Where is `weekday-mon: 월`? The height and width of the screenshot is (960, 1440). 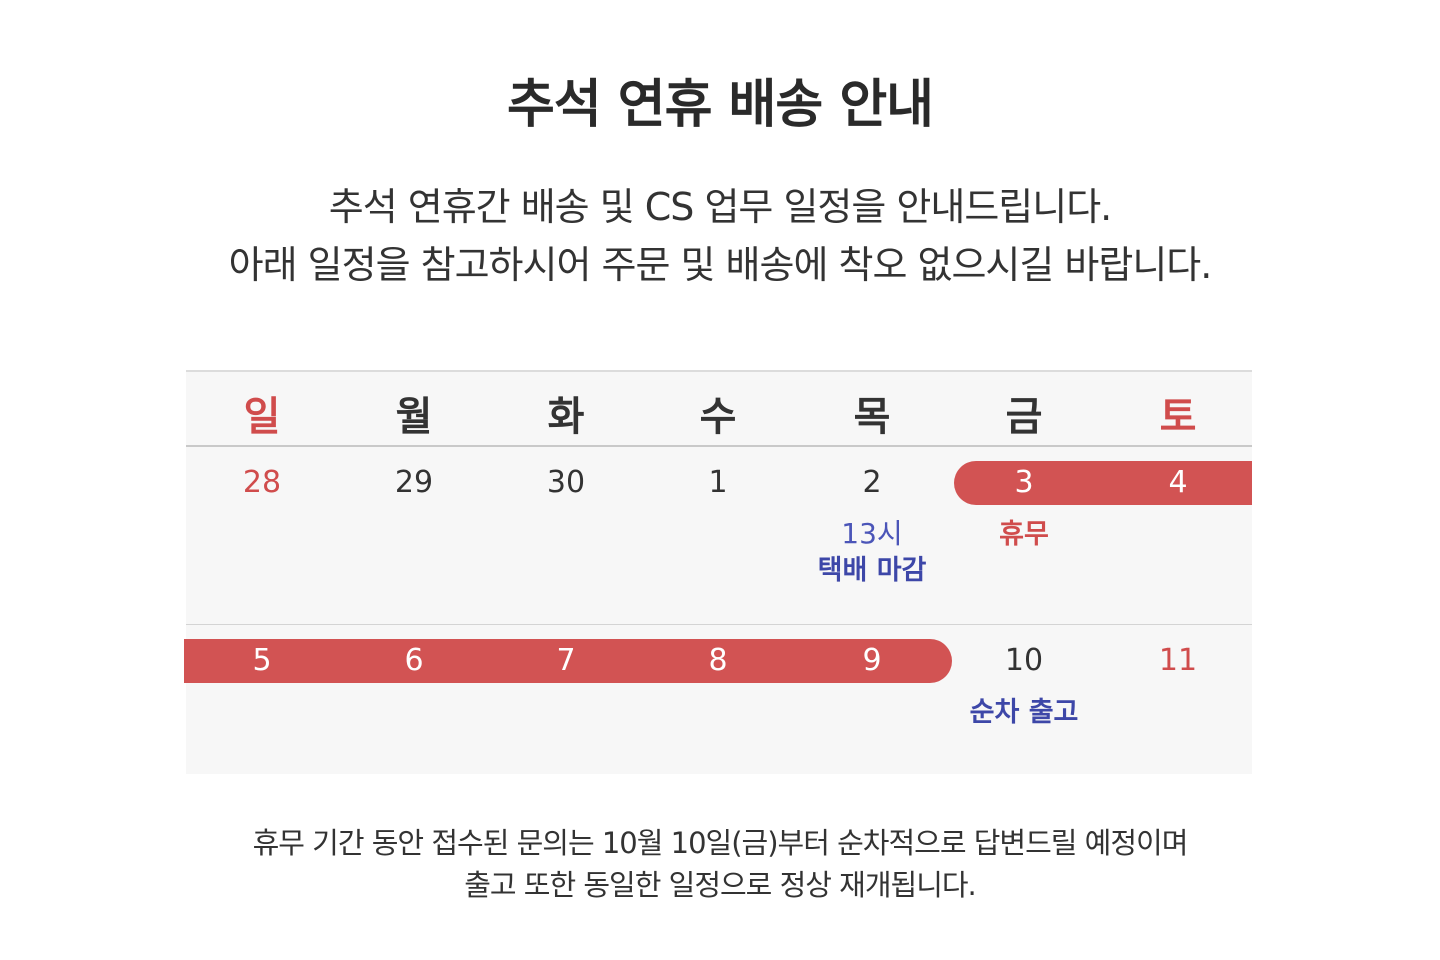
weekday-mon: 월 is located at coordinates (414, 417).